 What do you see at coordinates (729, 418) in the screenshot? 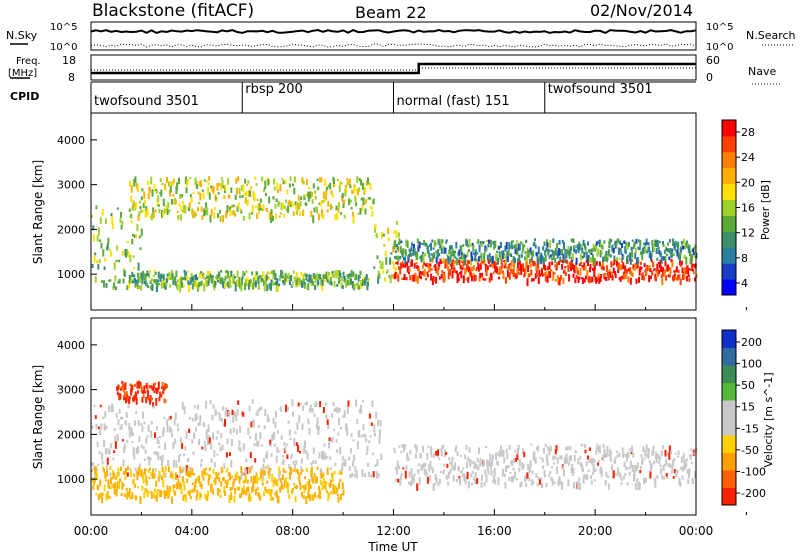
I see `velocity-colorbar` at bounding box center [729, 418].